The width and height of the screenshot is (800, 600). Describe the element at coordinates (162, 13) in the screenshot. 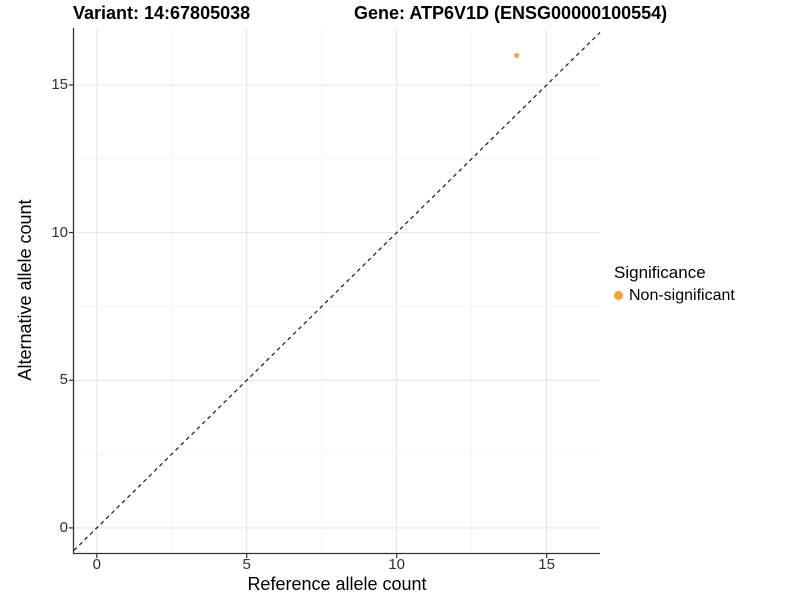

I see `plot-title-variant: Variant: 14:67805038` at that location.